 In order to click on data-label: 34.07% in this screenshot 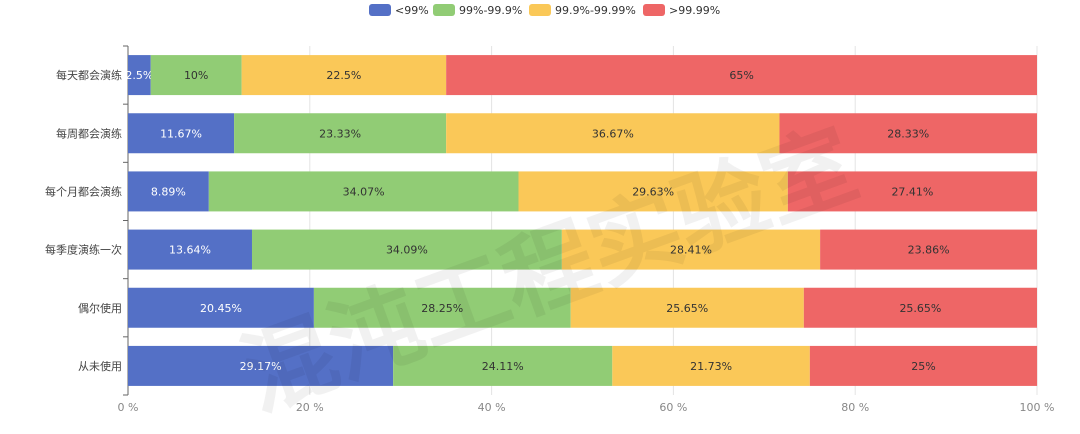, I will do `click(364, 191)`.